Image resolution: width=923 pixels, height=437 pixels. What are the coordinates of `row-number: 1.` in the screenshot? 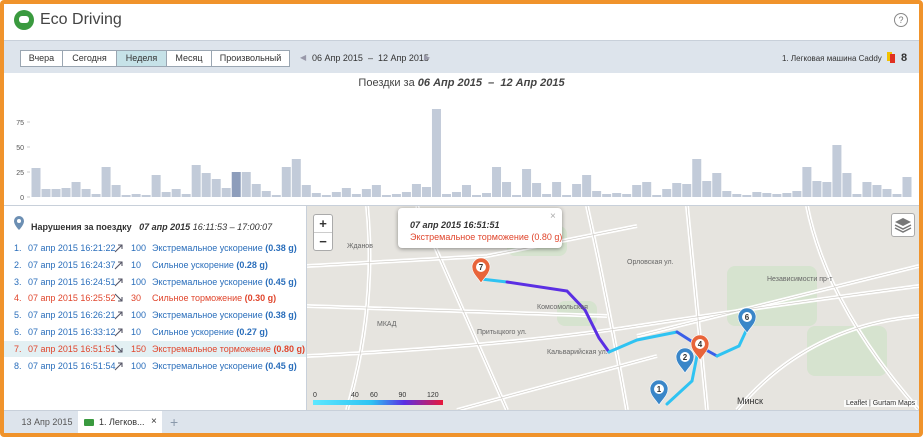 It's located at (18, 248).